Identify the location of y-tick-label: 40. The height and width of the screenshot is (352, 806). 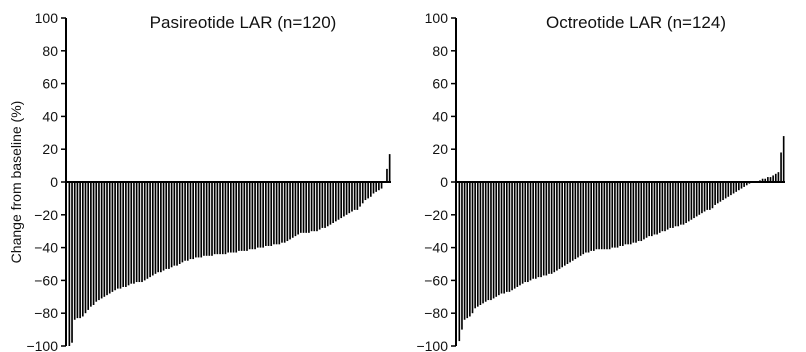
(50, 116).